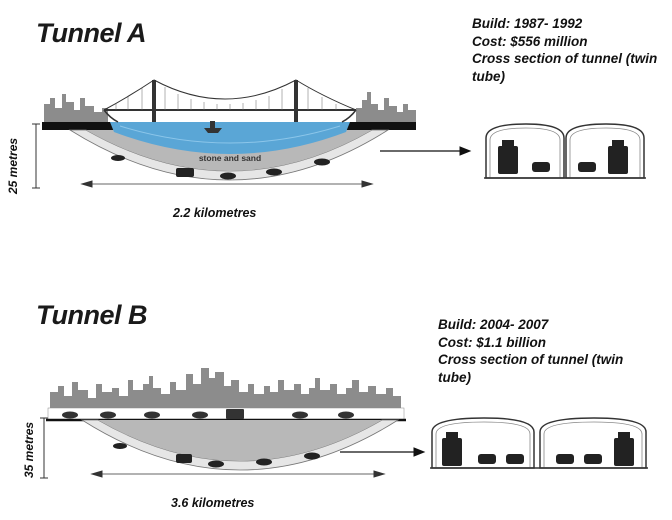 Image resolution: width=672 pixels, height=520 pixels. I want to click on tunnel-a-boat, so click(213, 127).